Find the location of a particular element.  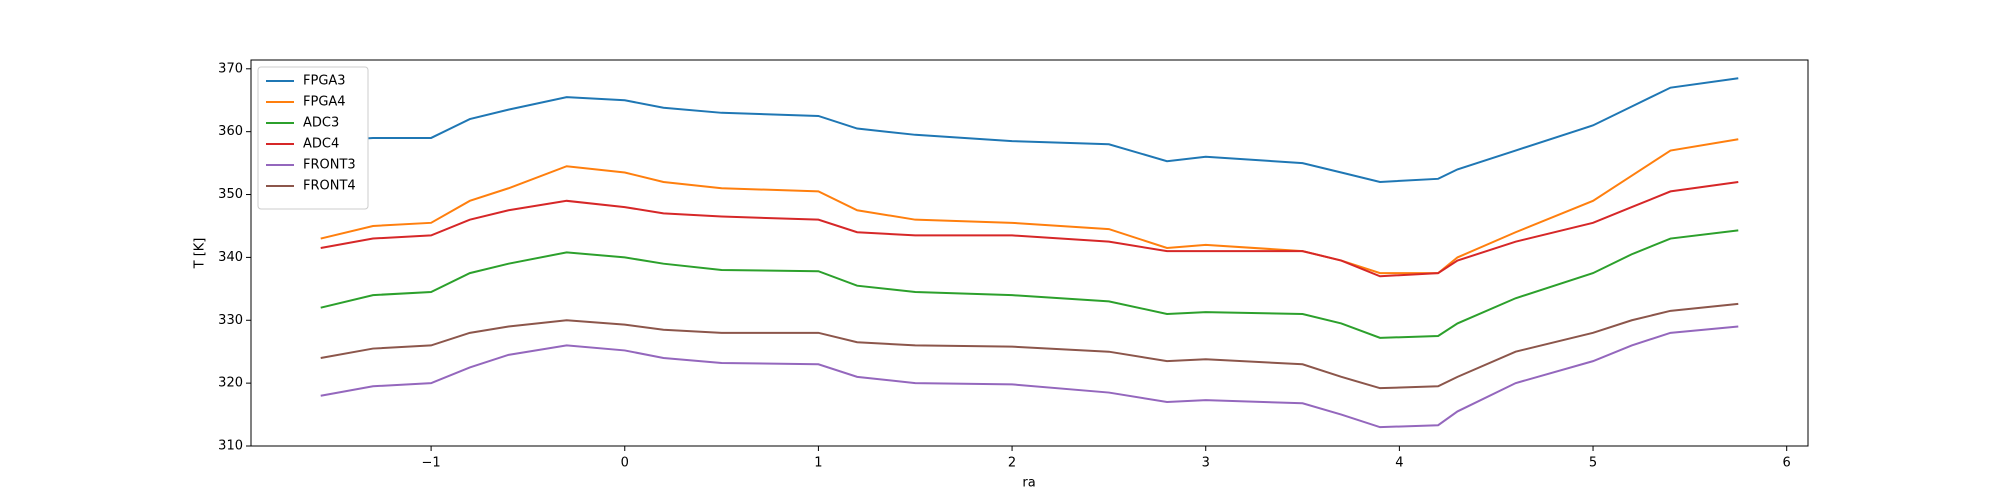

x-tick-label: 0 is located at coordinates (625, 463).